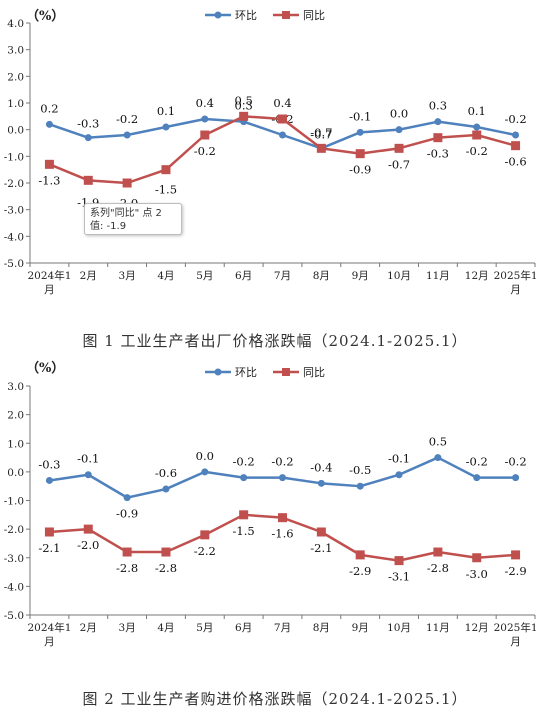  Describe the element at coordinates (49, 627) in the screenshot. I see `x-tick-label-line1: 2024年1` at that location.